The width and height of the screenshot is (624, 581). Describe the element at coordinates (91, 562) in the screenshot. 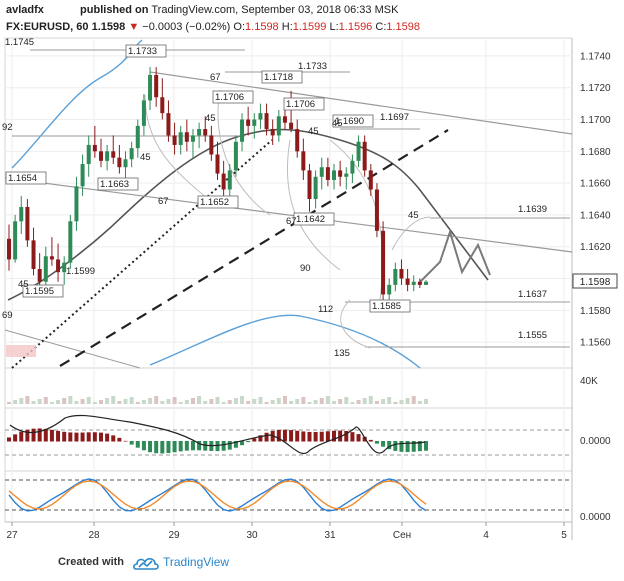

I see `created-with-label: Created with` at that location.